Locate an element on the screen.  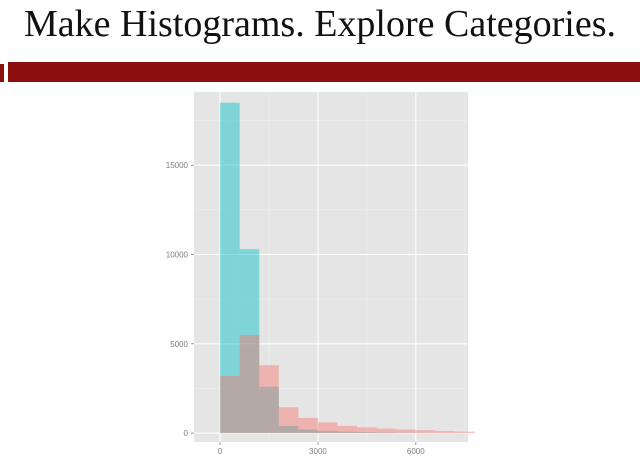
title-rule is located at coordinates (324, 72).